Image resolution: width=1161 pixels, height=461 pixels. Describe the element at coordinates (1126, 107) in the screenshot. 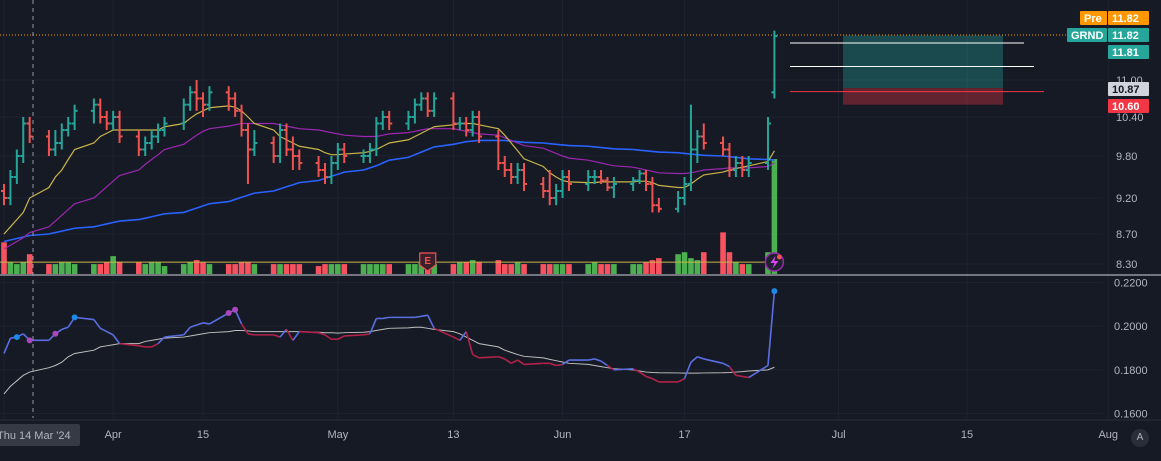

I see `stop-value-badge-text: 10.60` at that location.